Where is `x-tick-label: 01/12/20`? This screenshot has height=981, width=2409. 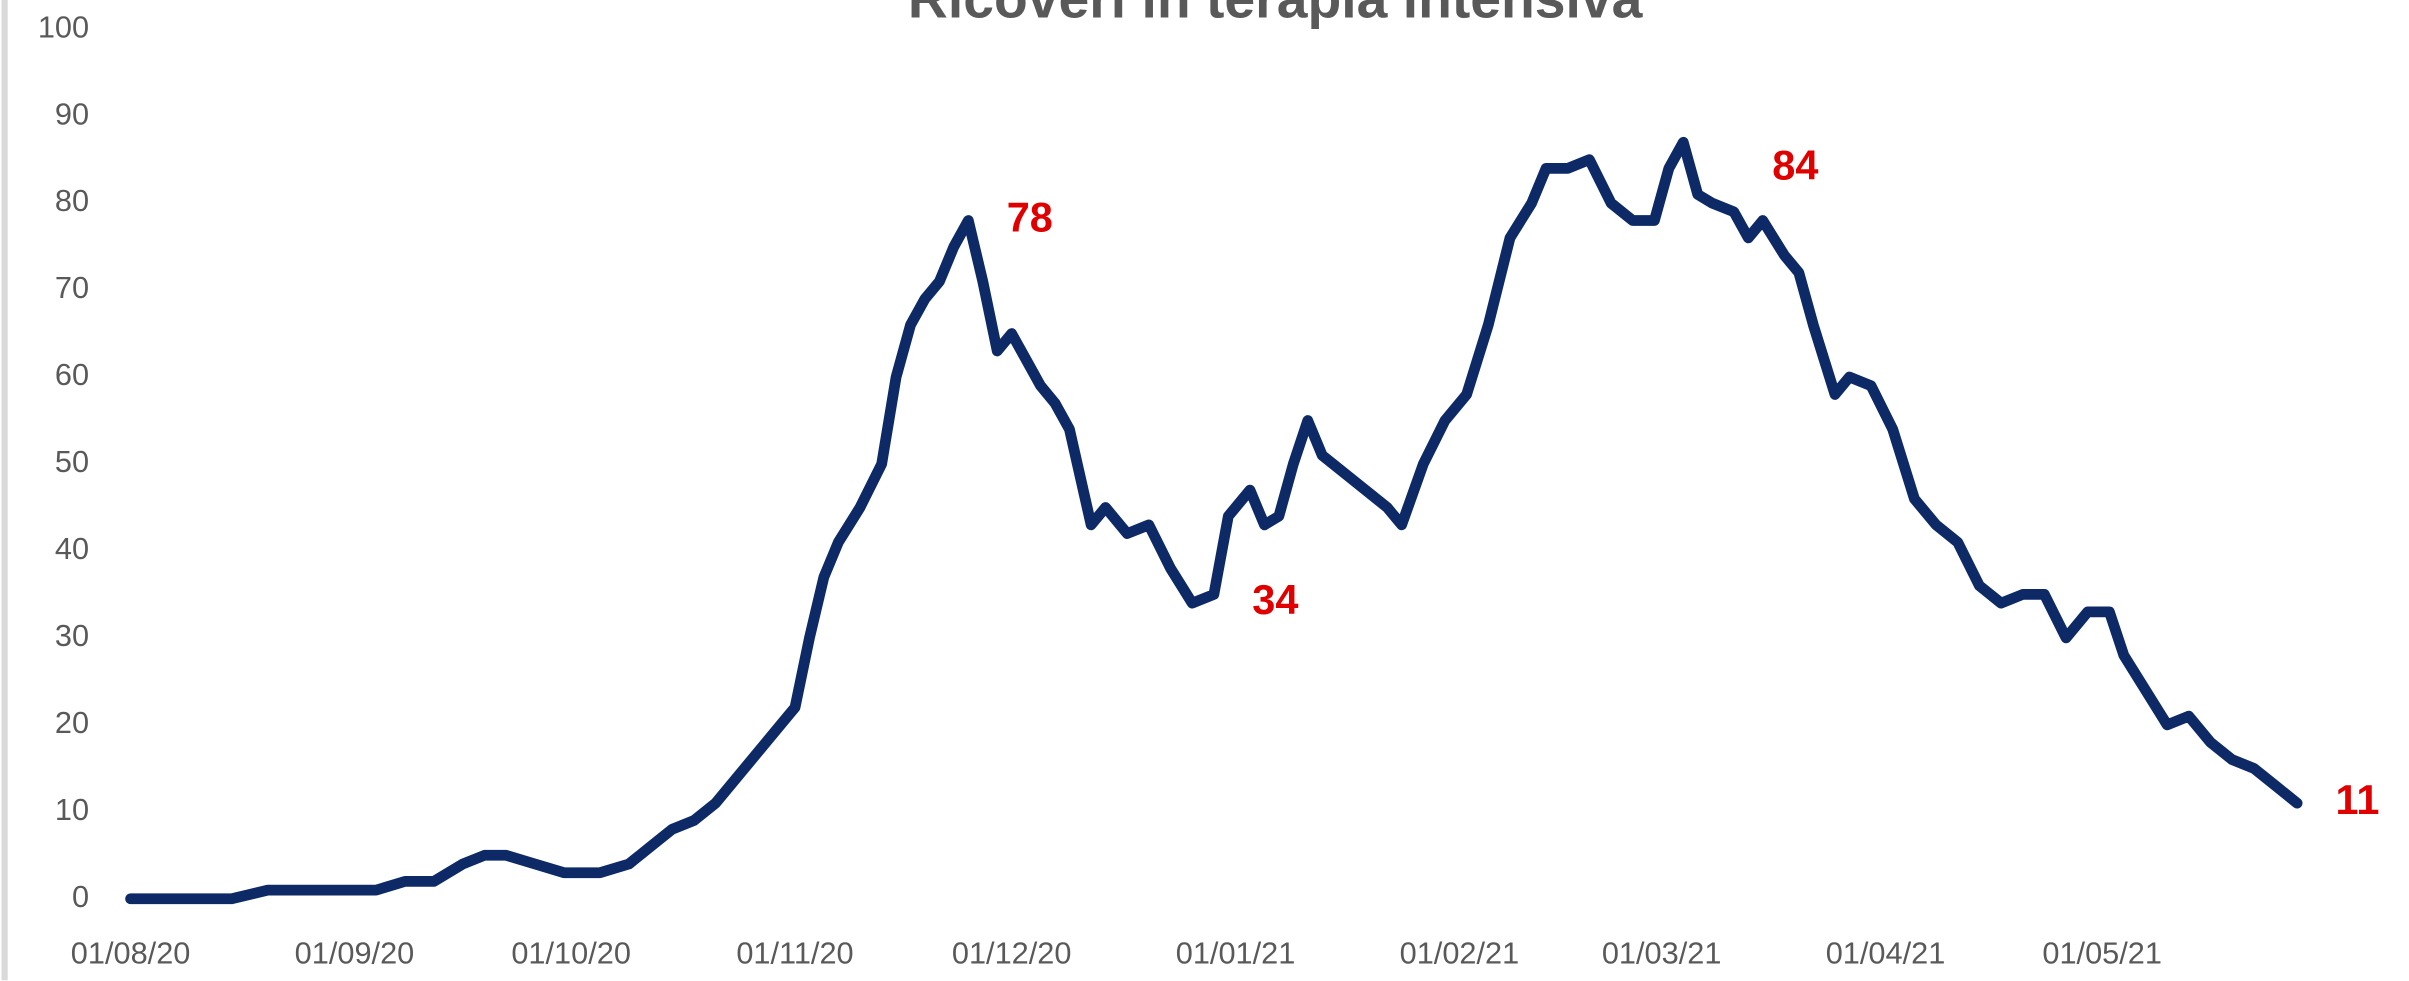
x-tick-label: 01/12/20 is located at coordinates (1012, 953).